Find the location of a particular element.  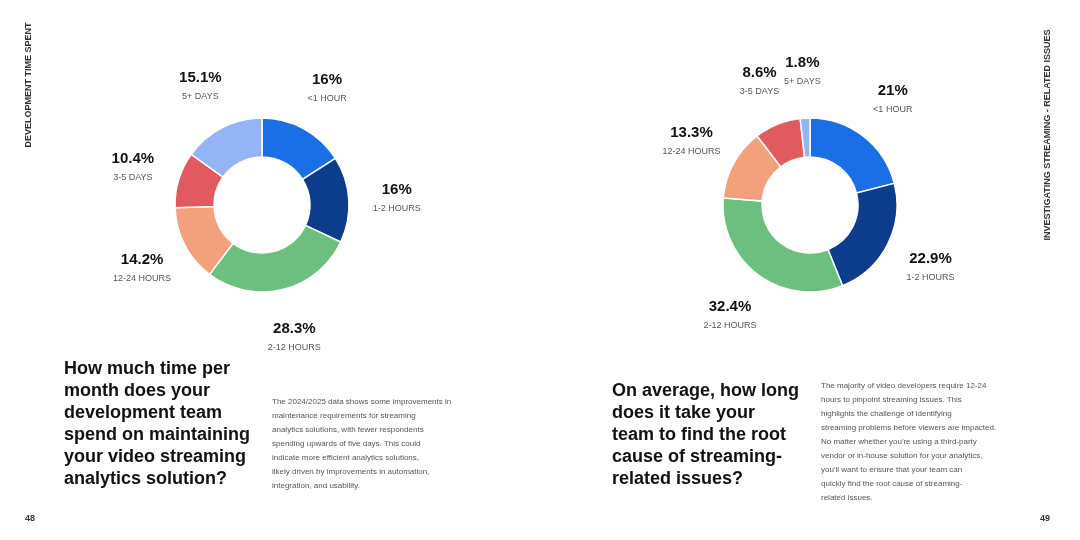

text: The majority of video developers require 12-24 hours to pinpoint streaming issues. This highlights the challenge of identifying streaming problems before viewers are impacted. No matter whether you're using a third-party vendor or in-house solution for your analytics, you'll want to ensure that your team can quickly find the root cause of streaming-related issues. is located at coordinates (909, 441).